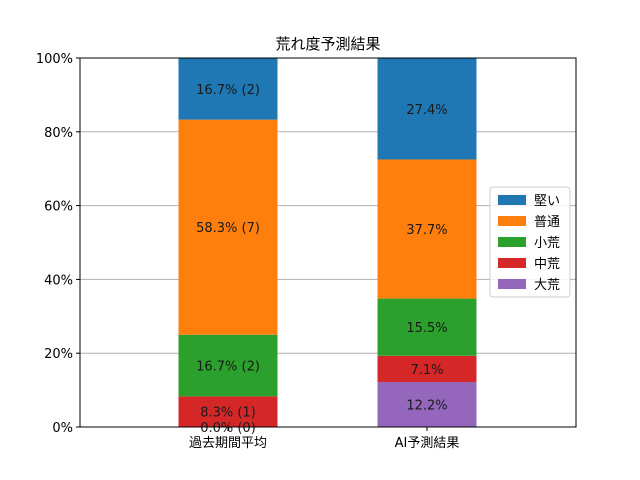 This screenshot has height=480, width=640. What do you see at coordinates (530, 242) in the screenshot?
I see `legend-box` at bounding box center [530, 242].